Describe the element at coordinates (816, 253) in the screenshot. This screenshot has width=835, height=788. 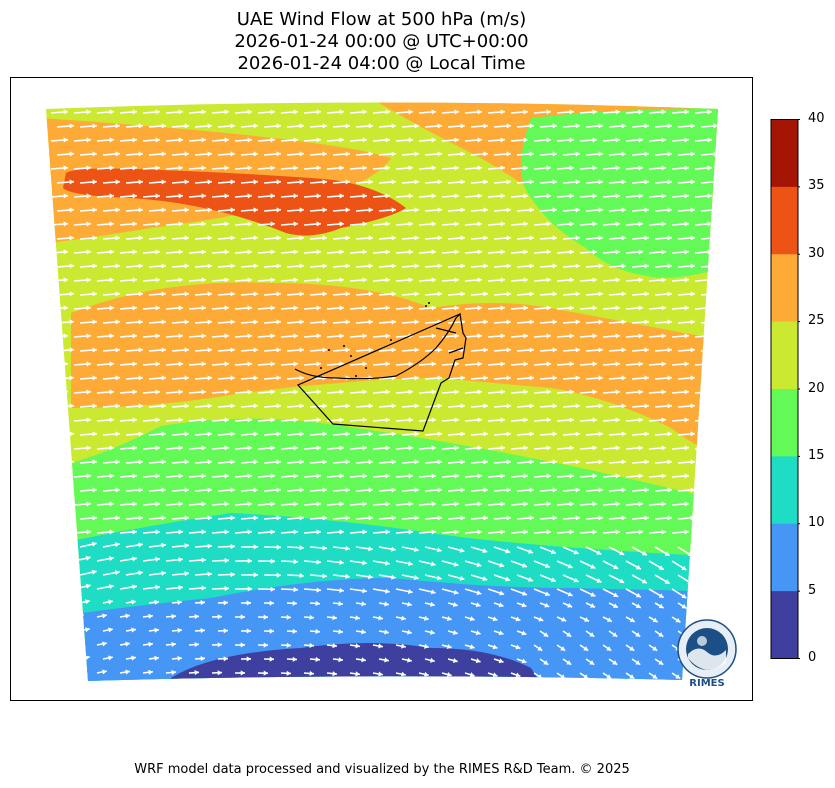
I see `colorbar-tick-30: 30` at that location.